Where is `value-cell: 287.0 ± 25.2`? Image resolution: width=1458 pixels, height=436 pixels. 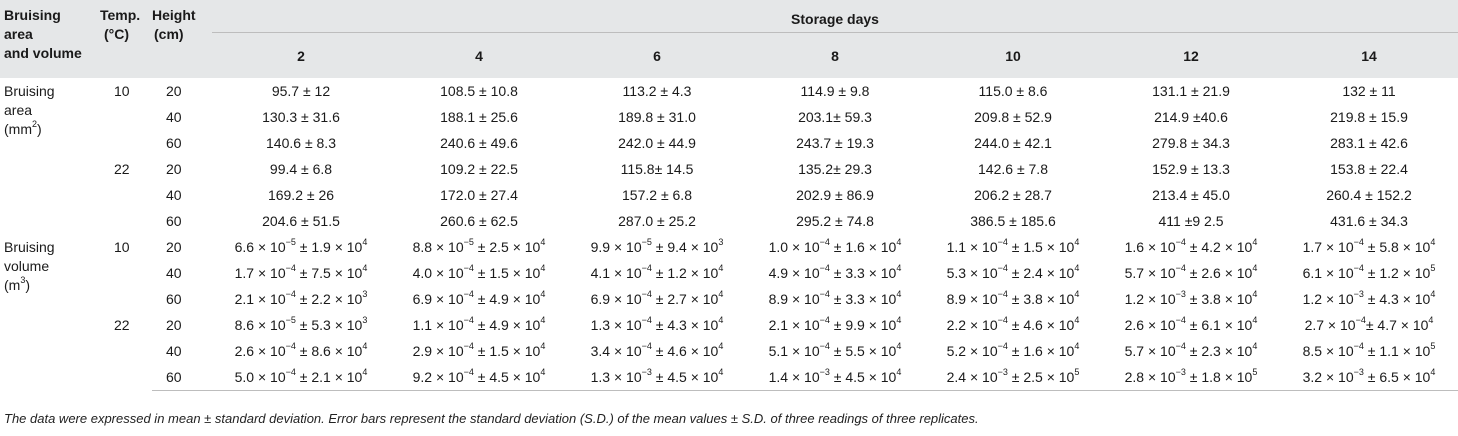 value-cell: 287.0 ± 25.2 is located at coordinates (657, 221).